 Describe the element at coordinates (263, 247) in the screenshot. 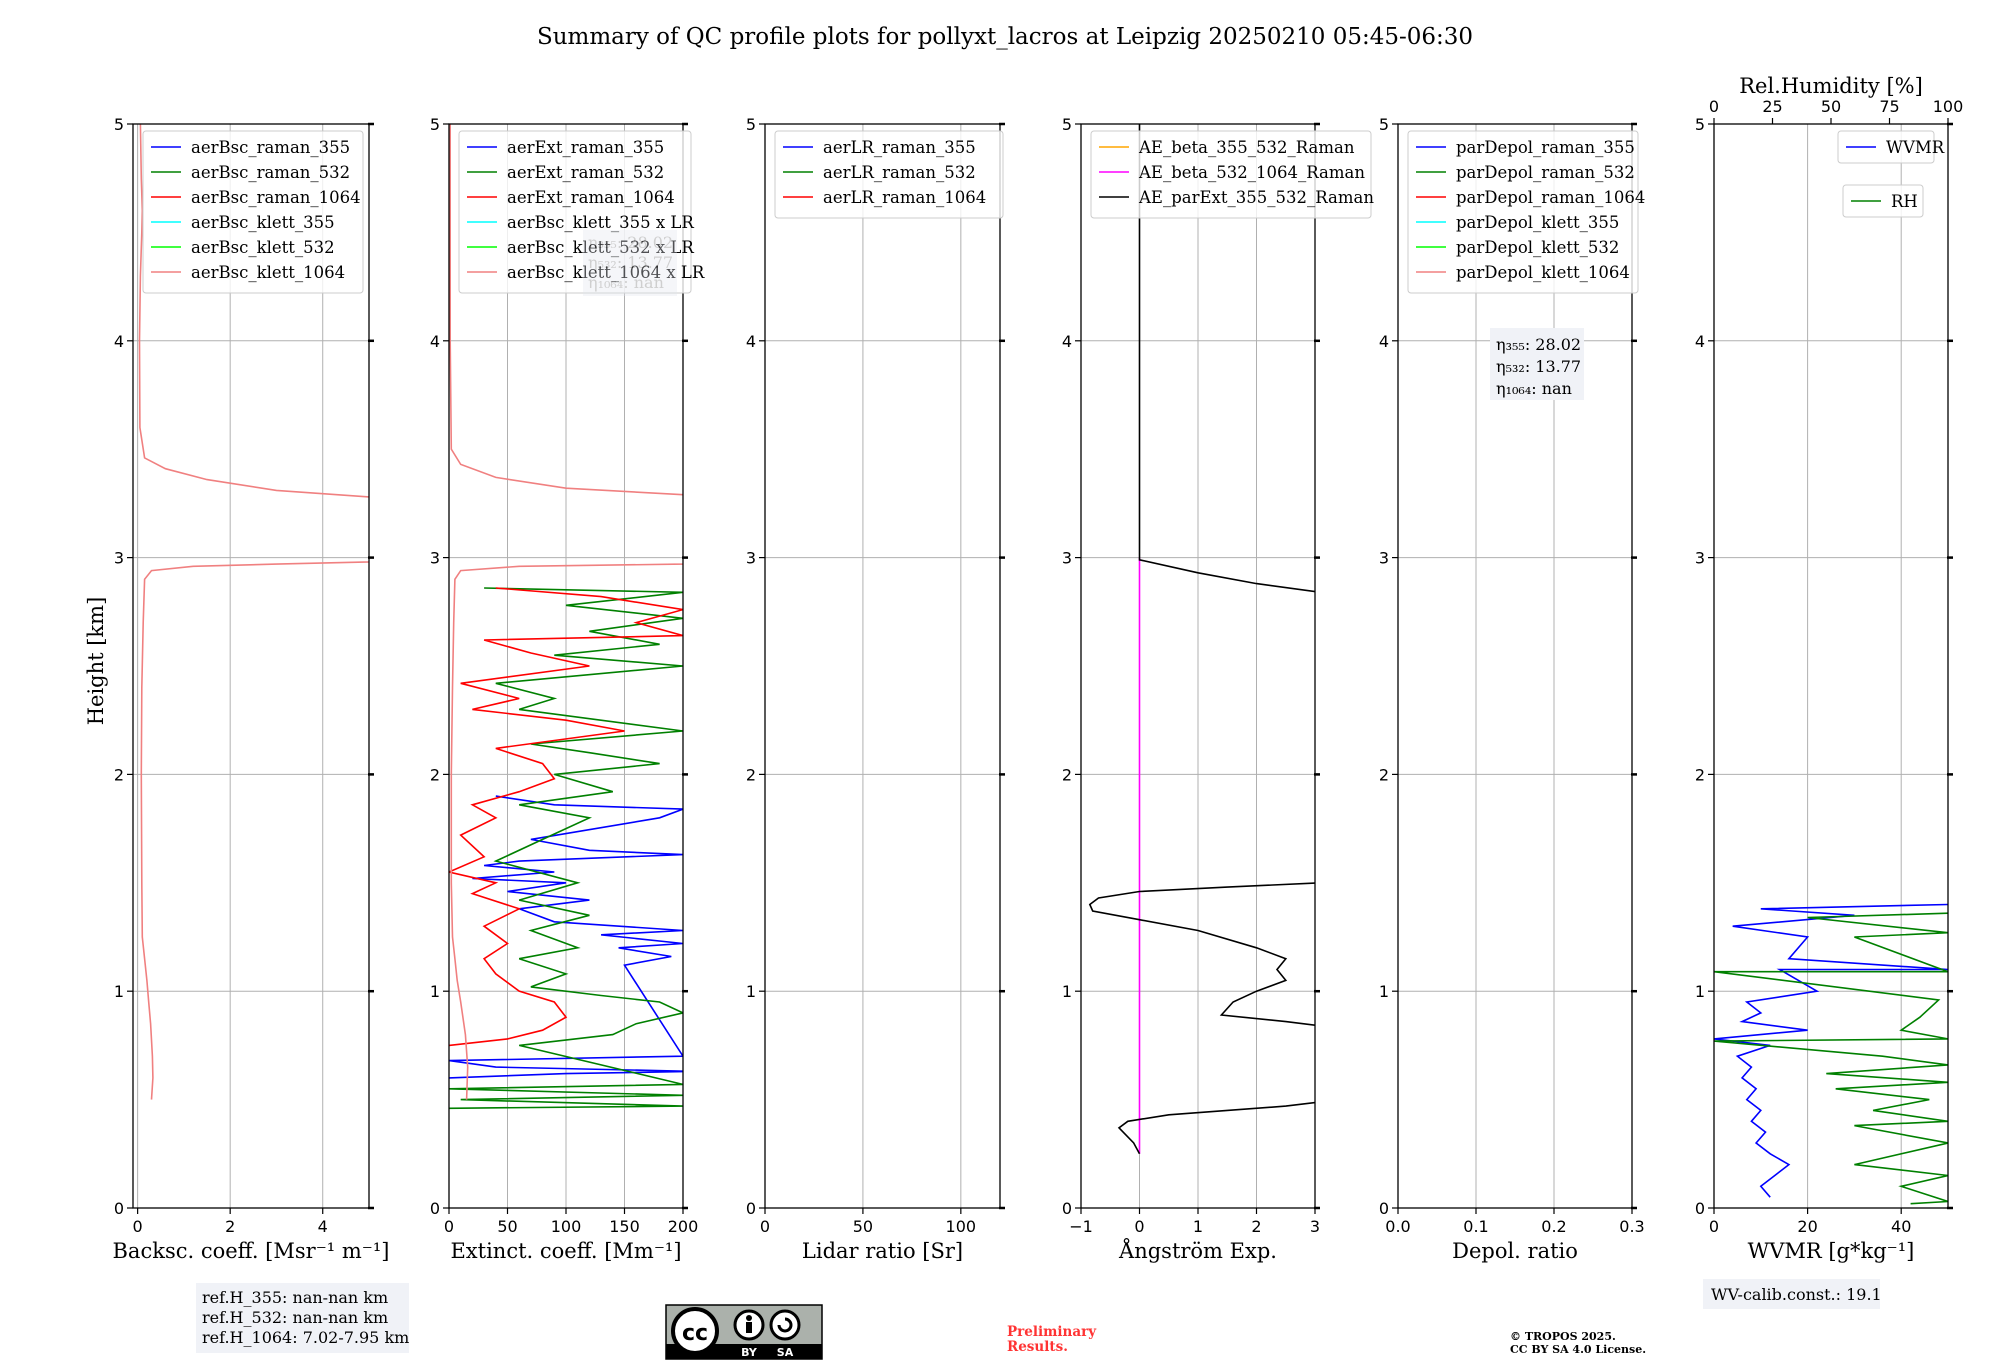

I see `legend-entry: aerBsc_klett_532` at that location.